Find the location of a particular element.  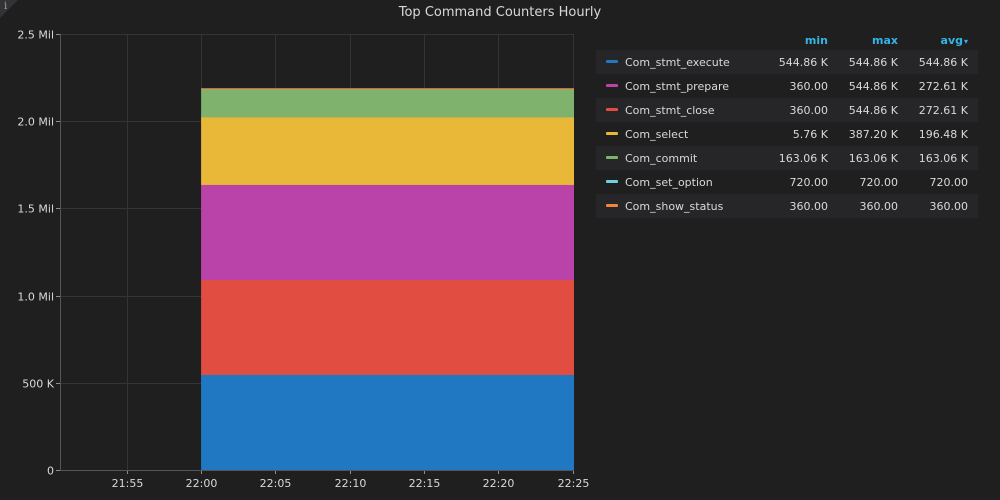

area-com-stmt-prepare is located at coordinates (387, 232).